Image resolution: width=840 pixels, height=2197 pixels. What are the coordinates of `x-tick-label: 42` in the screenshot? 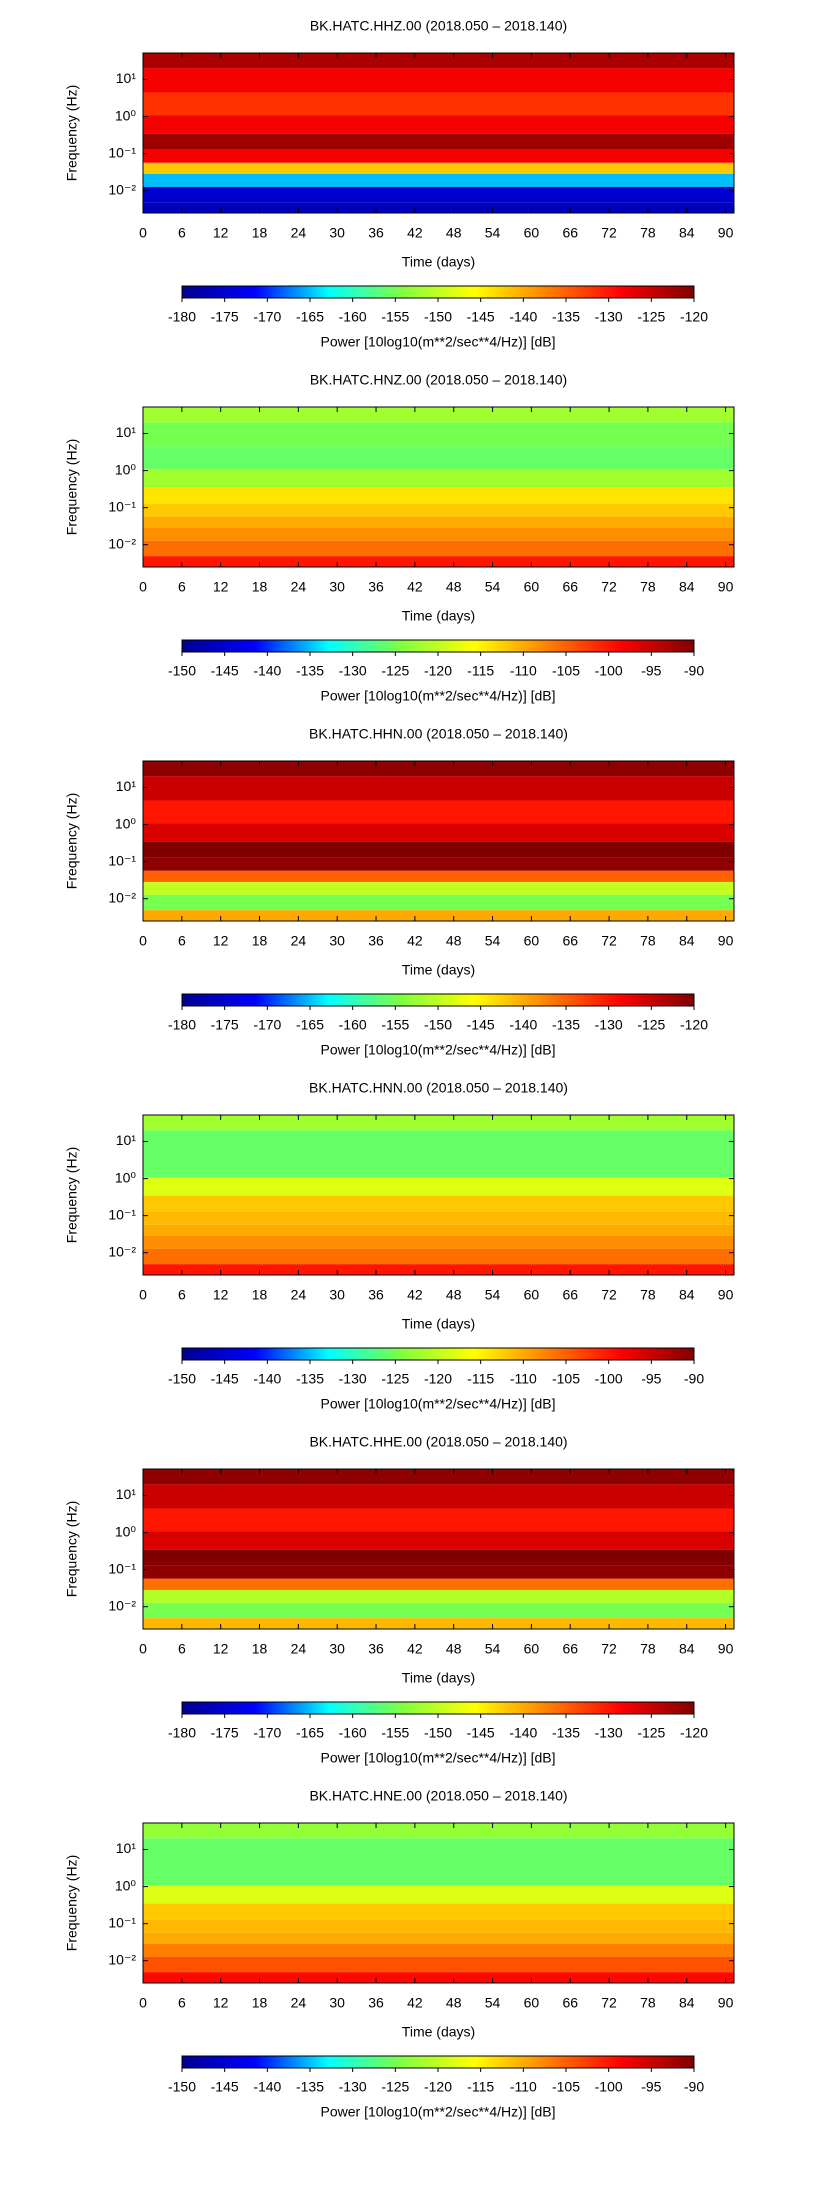 It's located at (415, 587).